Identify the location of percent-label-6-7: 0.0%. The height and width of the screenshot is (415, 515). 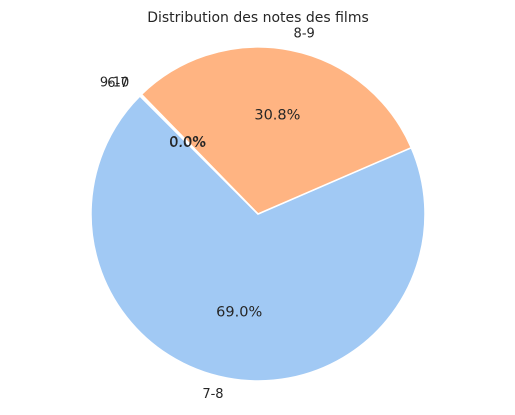
(187, 143).